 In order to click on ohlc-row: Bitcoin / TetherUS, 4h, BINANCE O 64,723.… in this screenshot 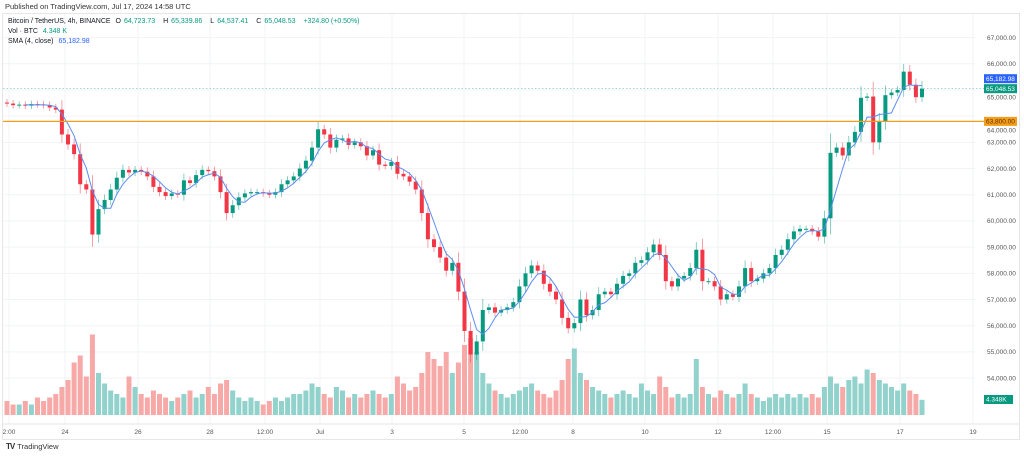, I will do `click(185, 22)`.